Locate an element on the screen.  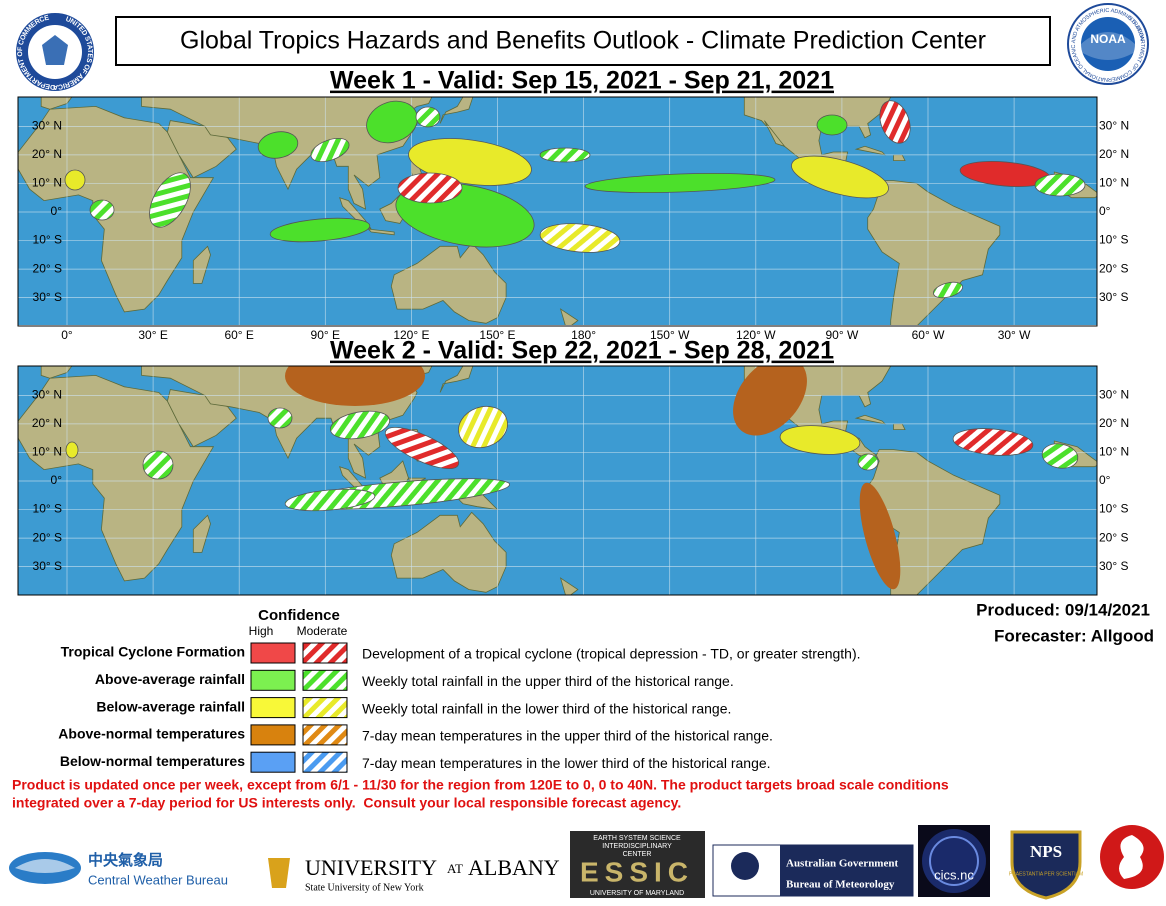
logo-text: 中央氣象局 is located at coordinates (125, 860).